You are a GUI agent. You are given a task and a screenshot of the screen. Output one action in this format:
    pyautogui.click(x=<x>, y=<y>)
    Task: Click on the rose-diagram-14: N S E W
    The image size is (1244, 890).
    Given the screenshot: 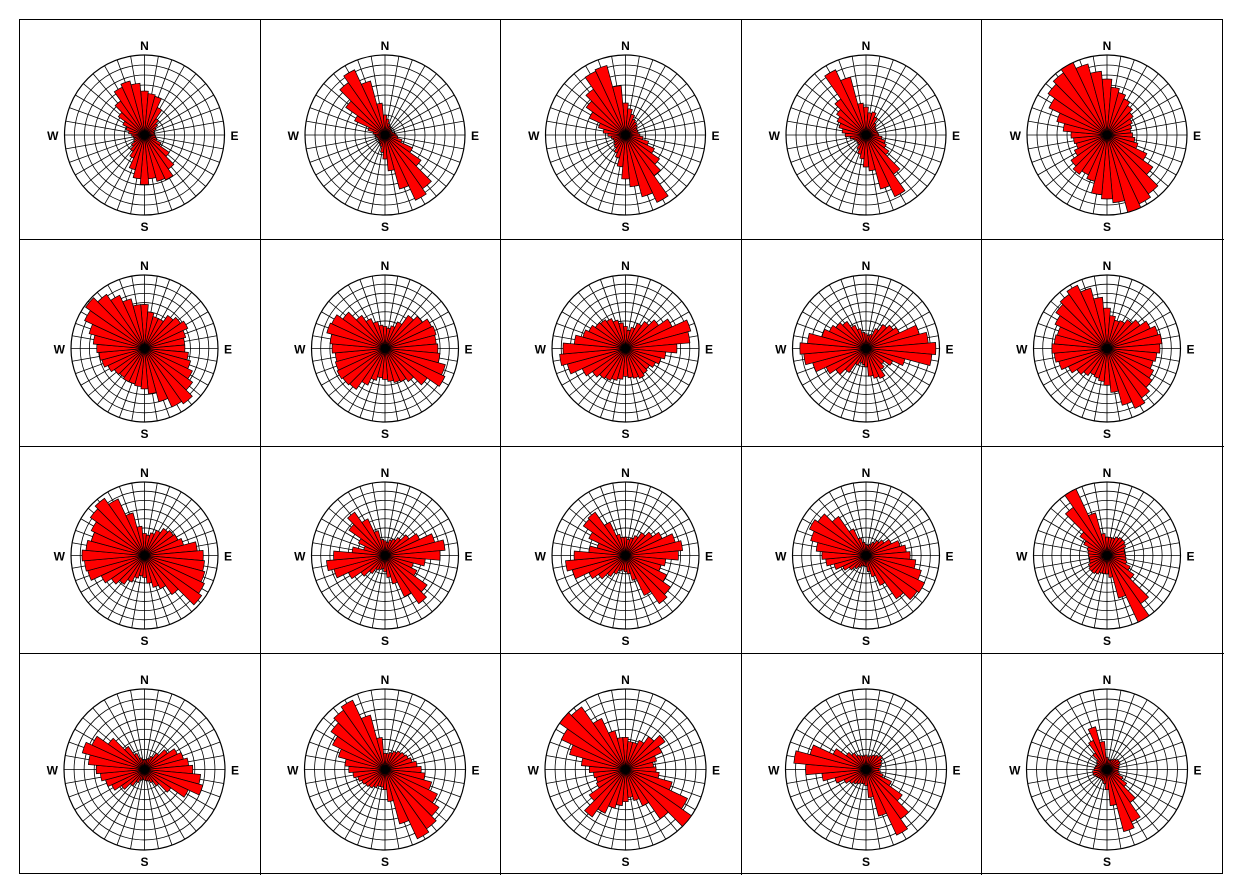 What is the action you would take?
    pyautogui.click(x=862, y=550)
    